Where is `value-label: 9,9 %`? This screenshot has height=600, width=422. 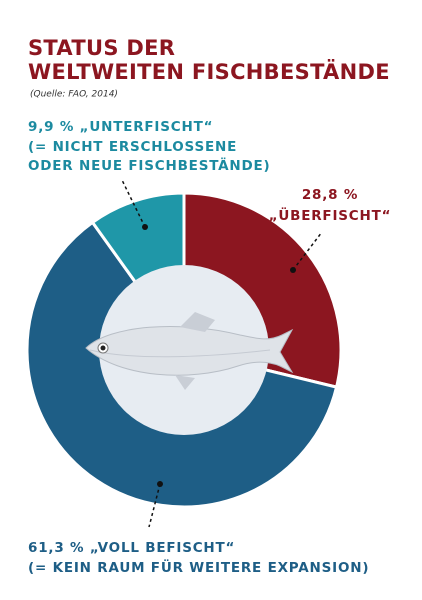
value-label: 9,9 % is located at coordinates (51, 127).